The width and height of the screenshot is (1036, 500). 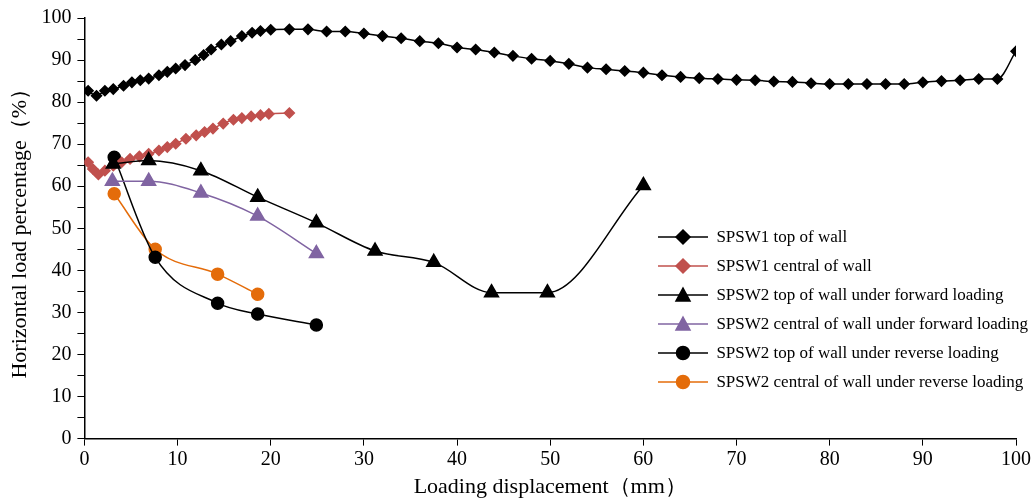 What do you see at coordinates (870, 381) in the screenshot?
I see `legend-label: SPSW2 central of wall under reverse loading` at bounding box center [870, 381].